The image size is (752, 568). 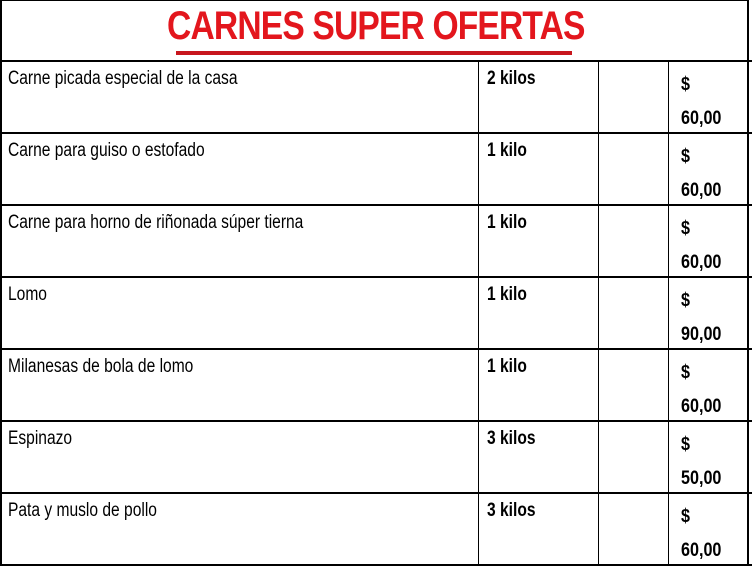 I want to click on table-row: Carne para guiso o estofado 1 kilo $60,00, so click(x=376, y=170).